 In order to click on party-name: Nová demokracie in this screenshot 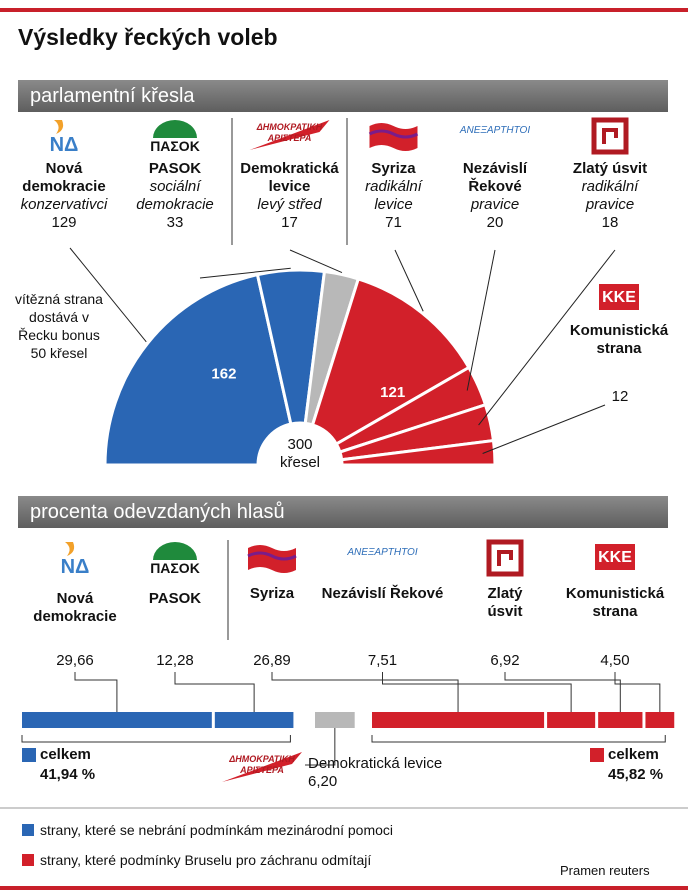, I will do `click(75, 607)`.